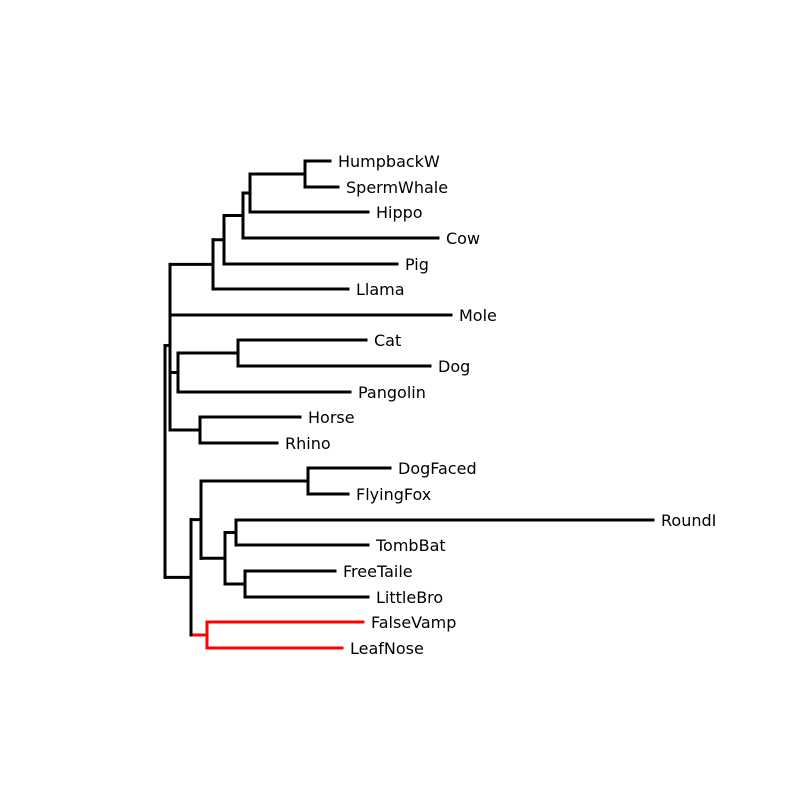 Image resolution: width=800 pixels, height=800 pixels. What do you see at coordinates (399, 212) in the screenshot?
I see `leaf-label-hippo: Hippo` at bounding box center [399, 212].